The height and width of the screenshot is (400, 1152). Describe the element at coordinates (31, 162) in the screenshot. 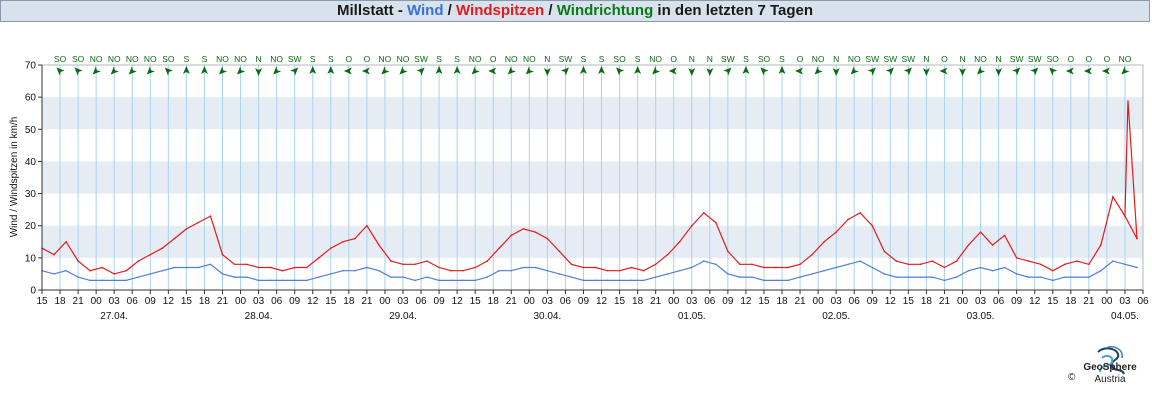

I see `y-tick-label: 40` at that location.